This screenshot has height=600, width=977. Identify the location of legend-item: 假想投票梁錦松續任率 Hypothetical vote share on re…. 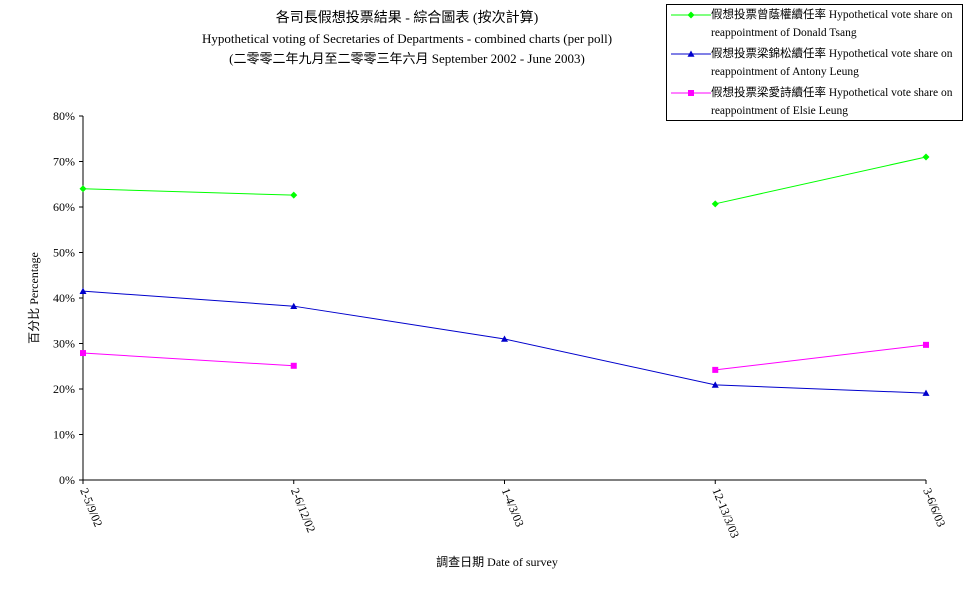
(814, 64).